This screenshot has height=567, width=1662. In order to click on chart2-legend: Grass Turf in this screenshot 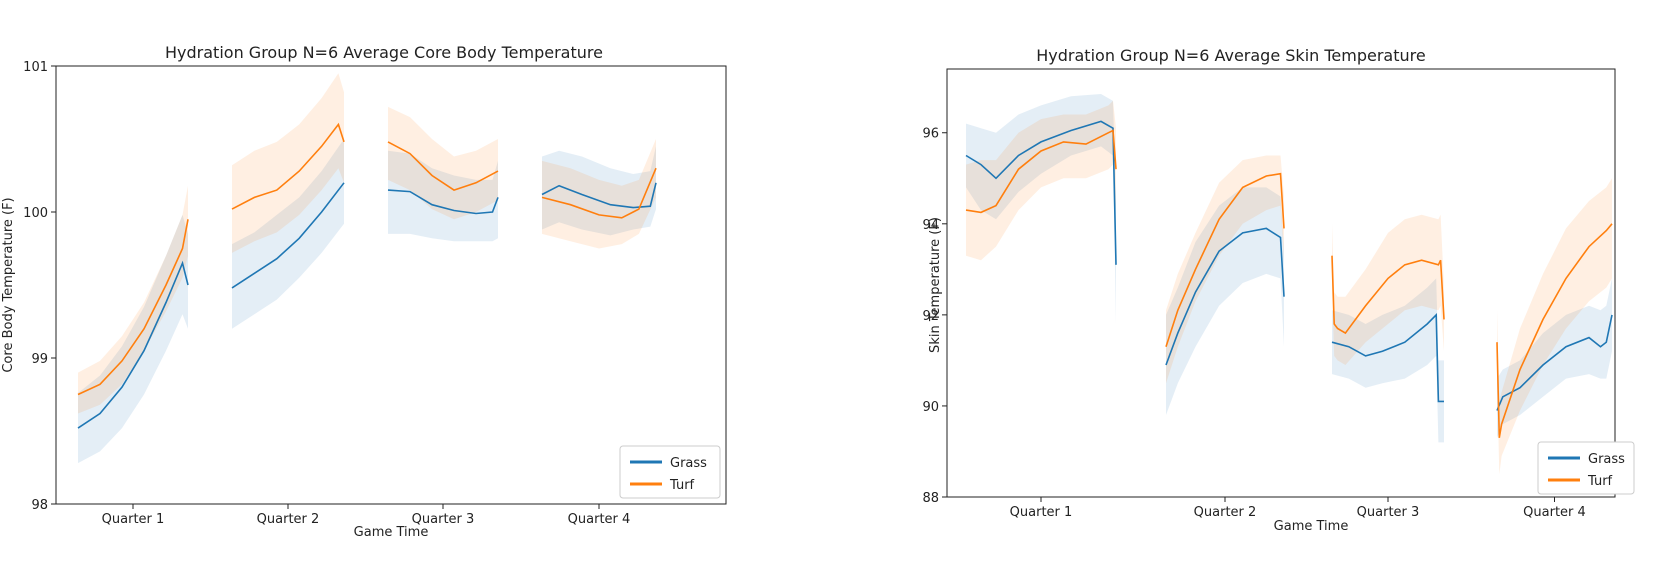, I will do `click(1586, 468)`.